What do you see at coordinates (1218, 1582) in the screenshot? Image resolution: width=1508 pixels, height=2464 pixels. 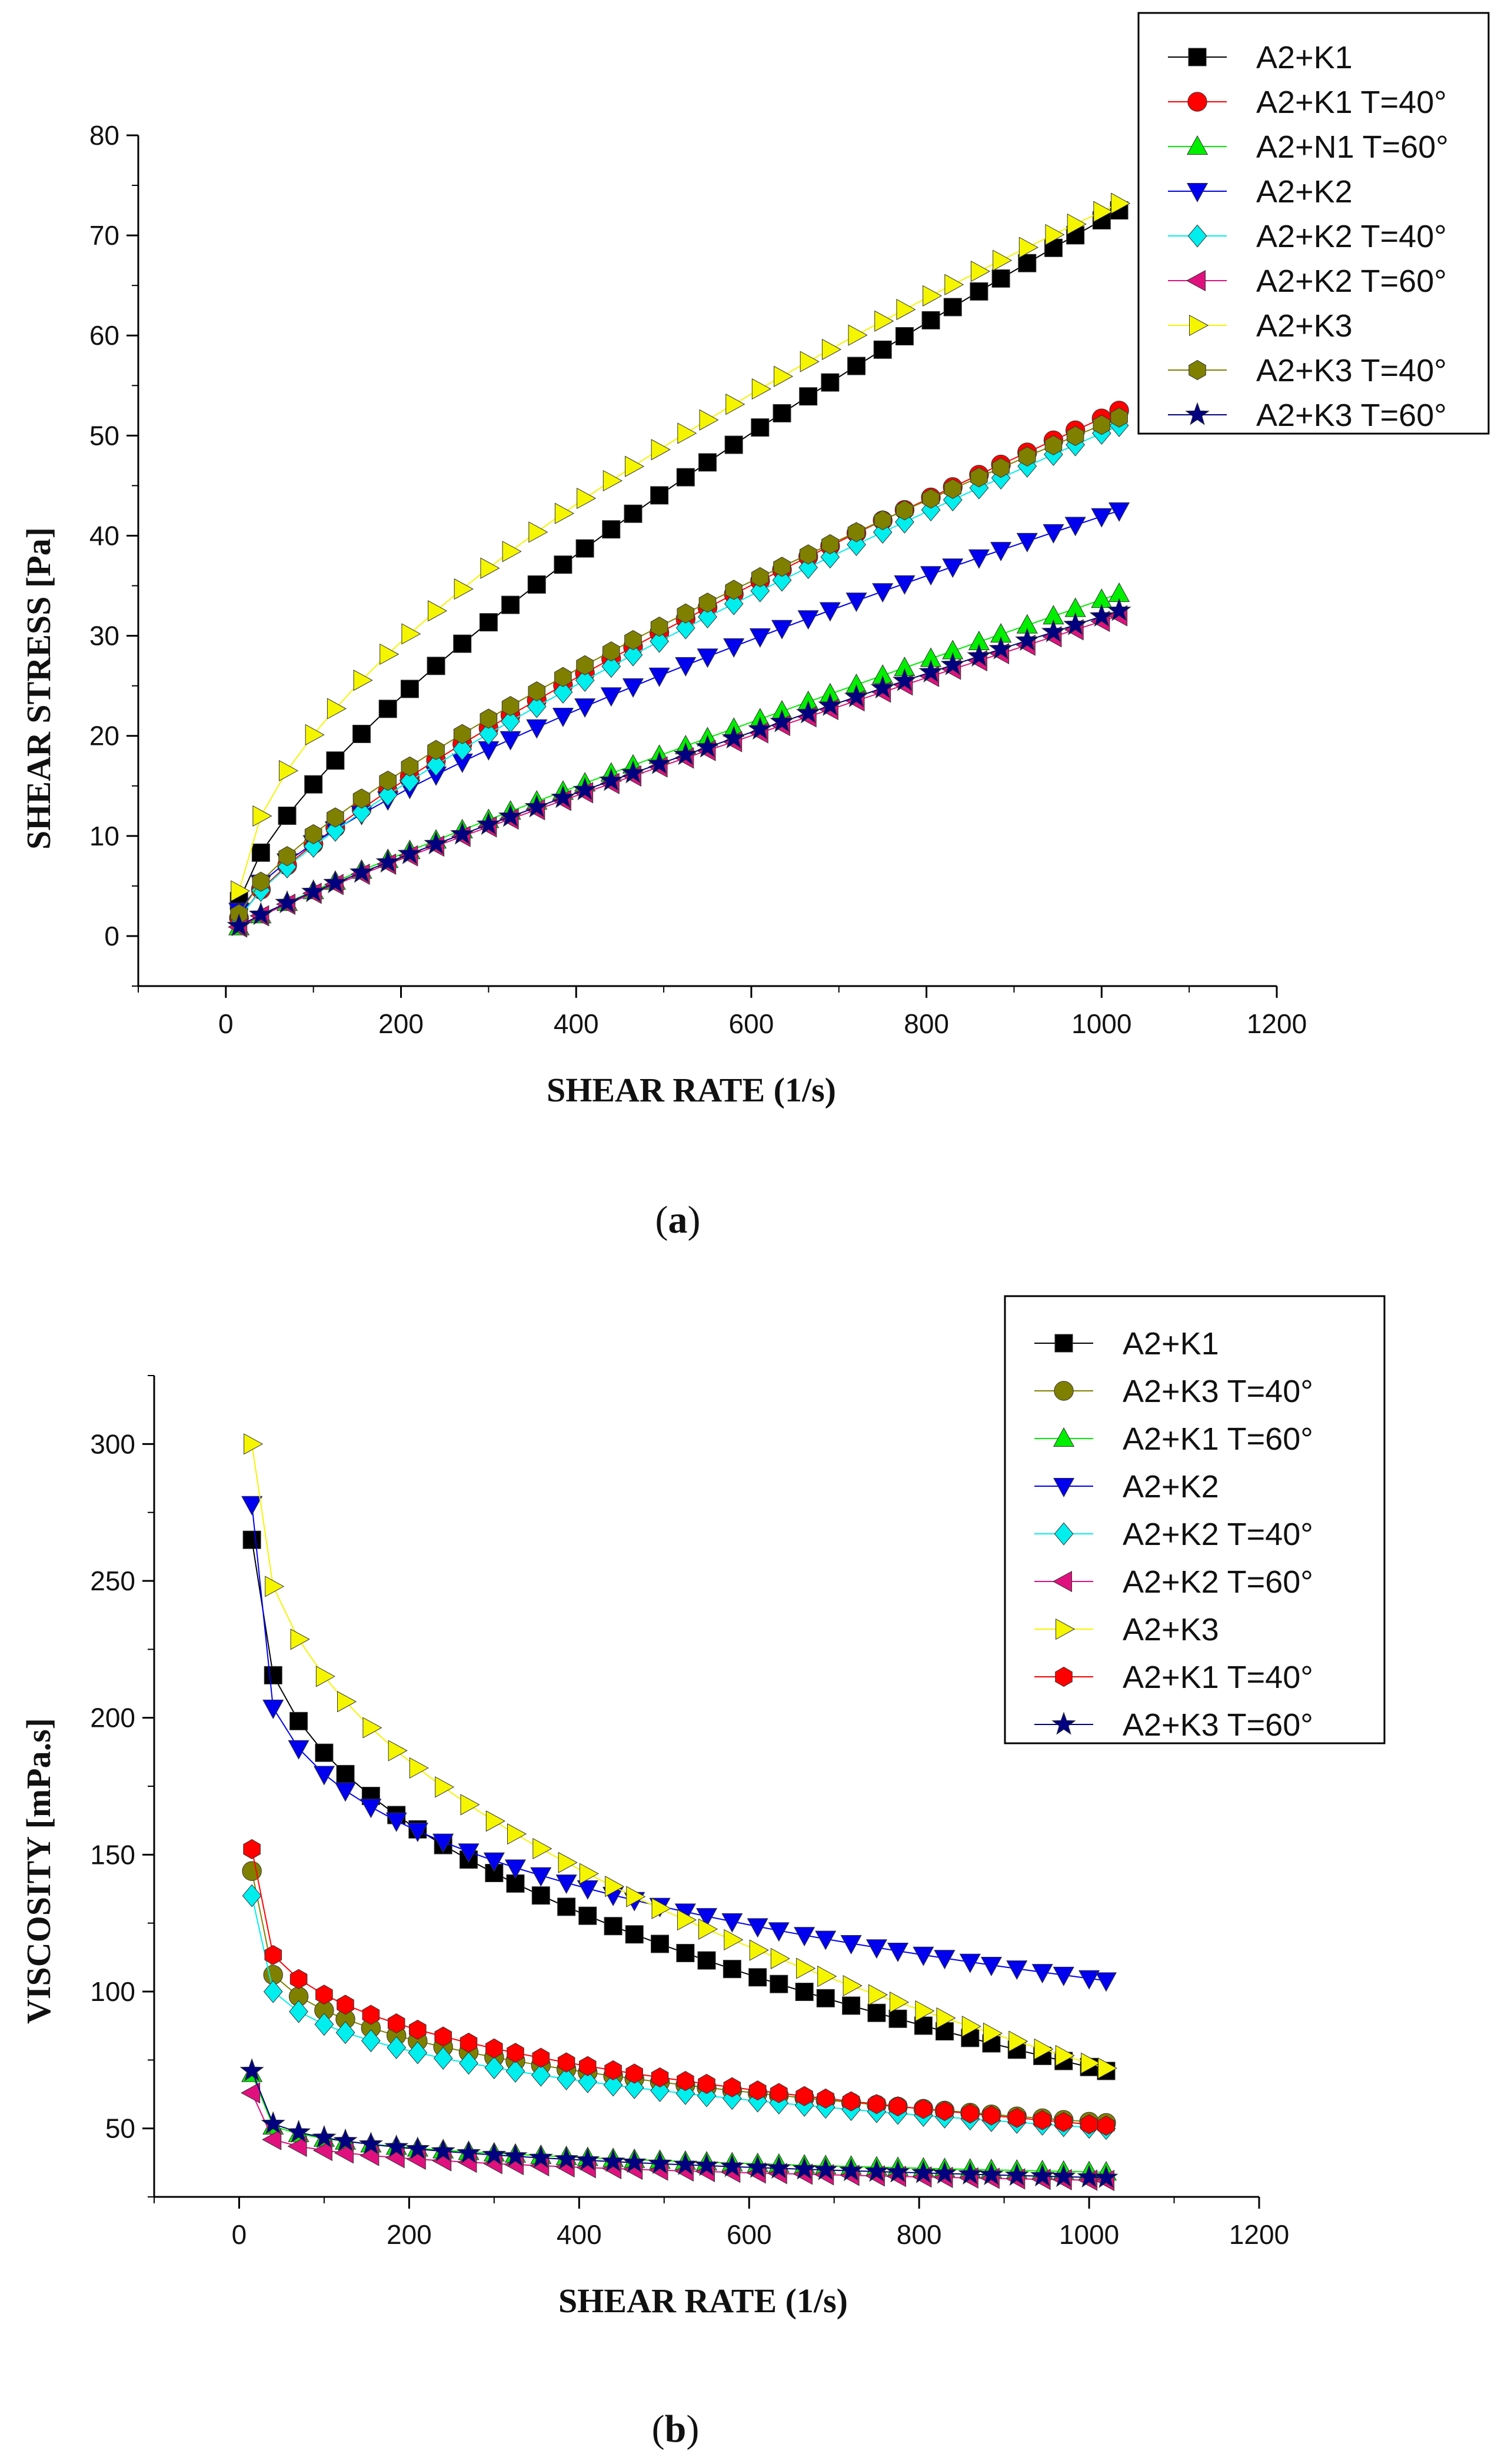 I see `panel-b-legend-label: A2+K2 T=60°` at bounding box center [1218, 1582].